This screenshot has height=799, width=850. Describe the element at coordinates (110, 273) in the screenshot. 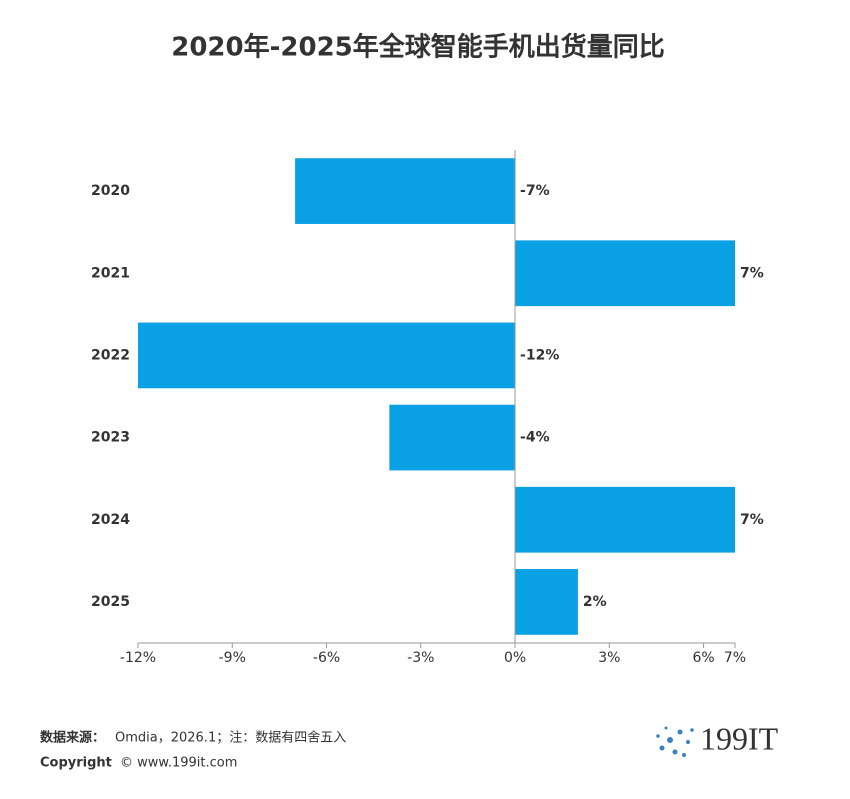

I see `y-tick-label: 2021` at that location.